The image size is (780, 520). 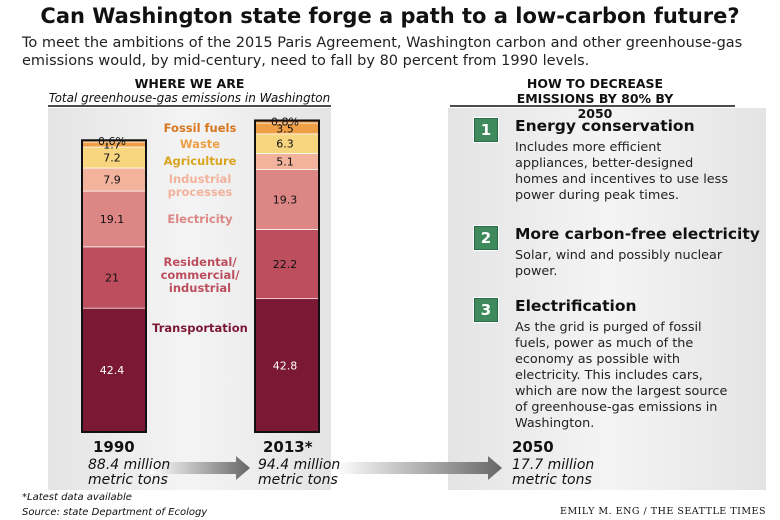 I want to click on step-text: Solar, wind and possibly nuclear power., so click(x=619, y=263).